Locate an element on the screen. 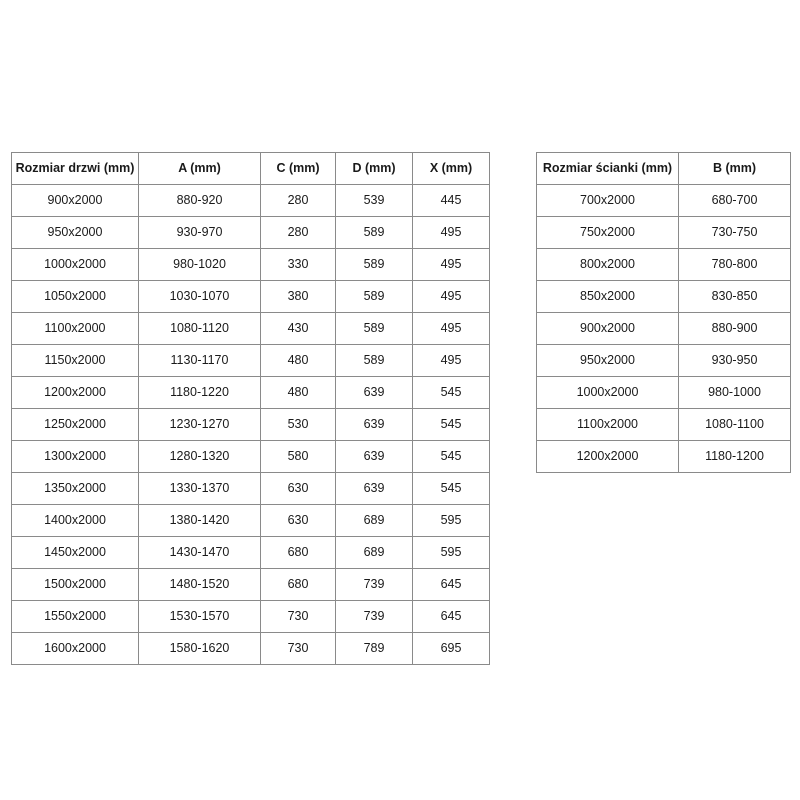 The height and width of the screenshot is (800, 800). table-cell: 1100x2000 is located at coordinates (607, 424).